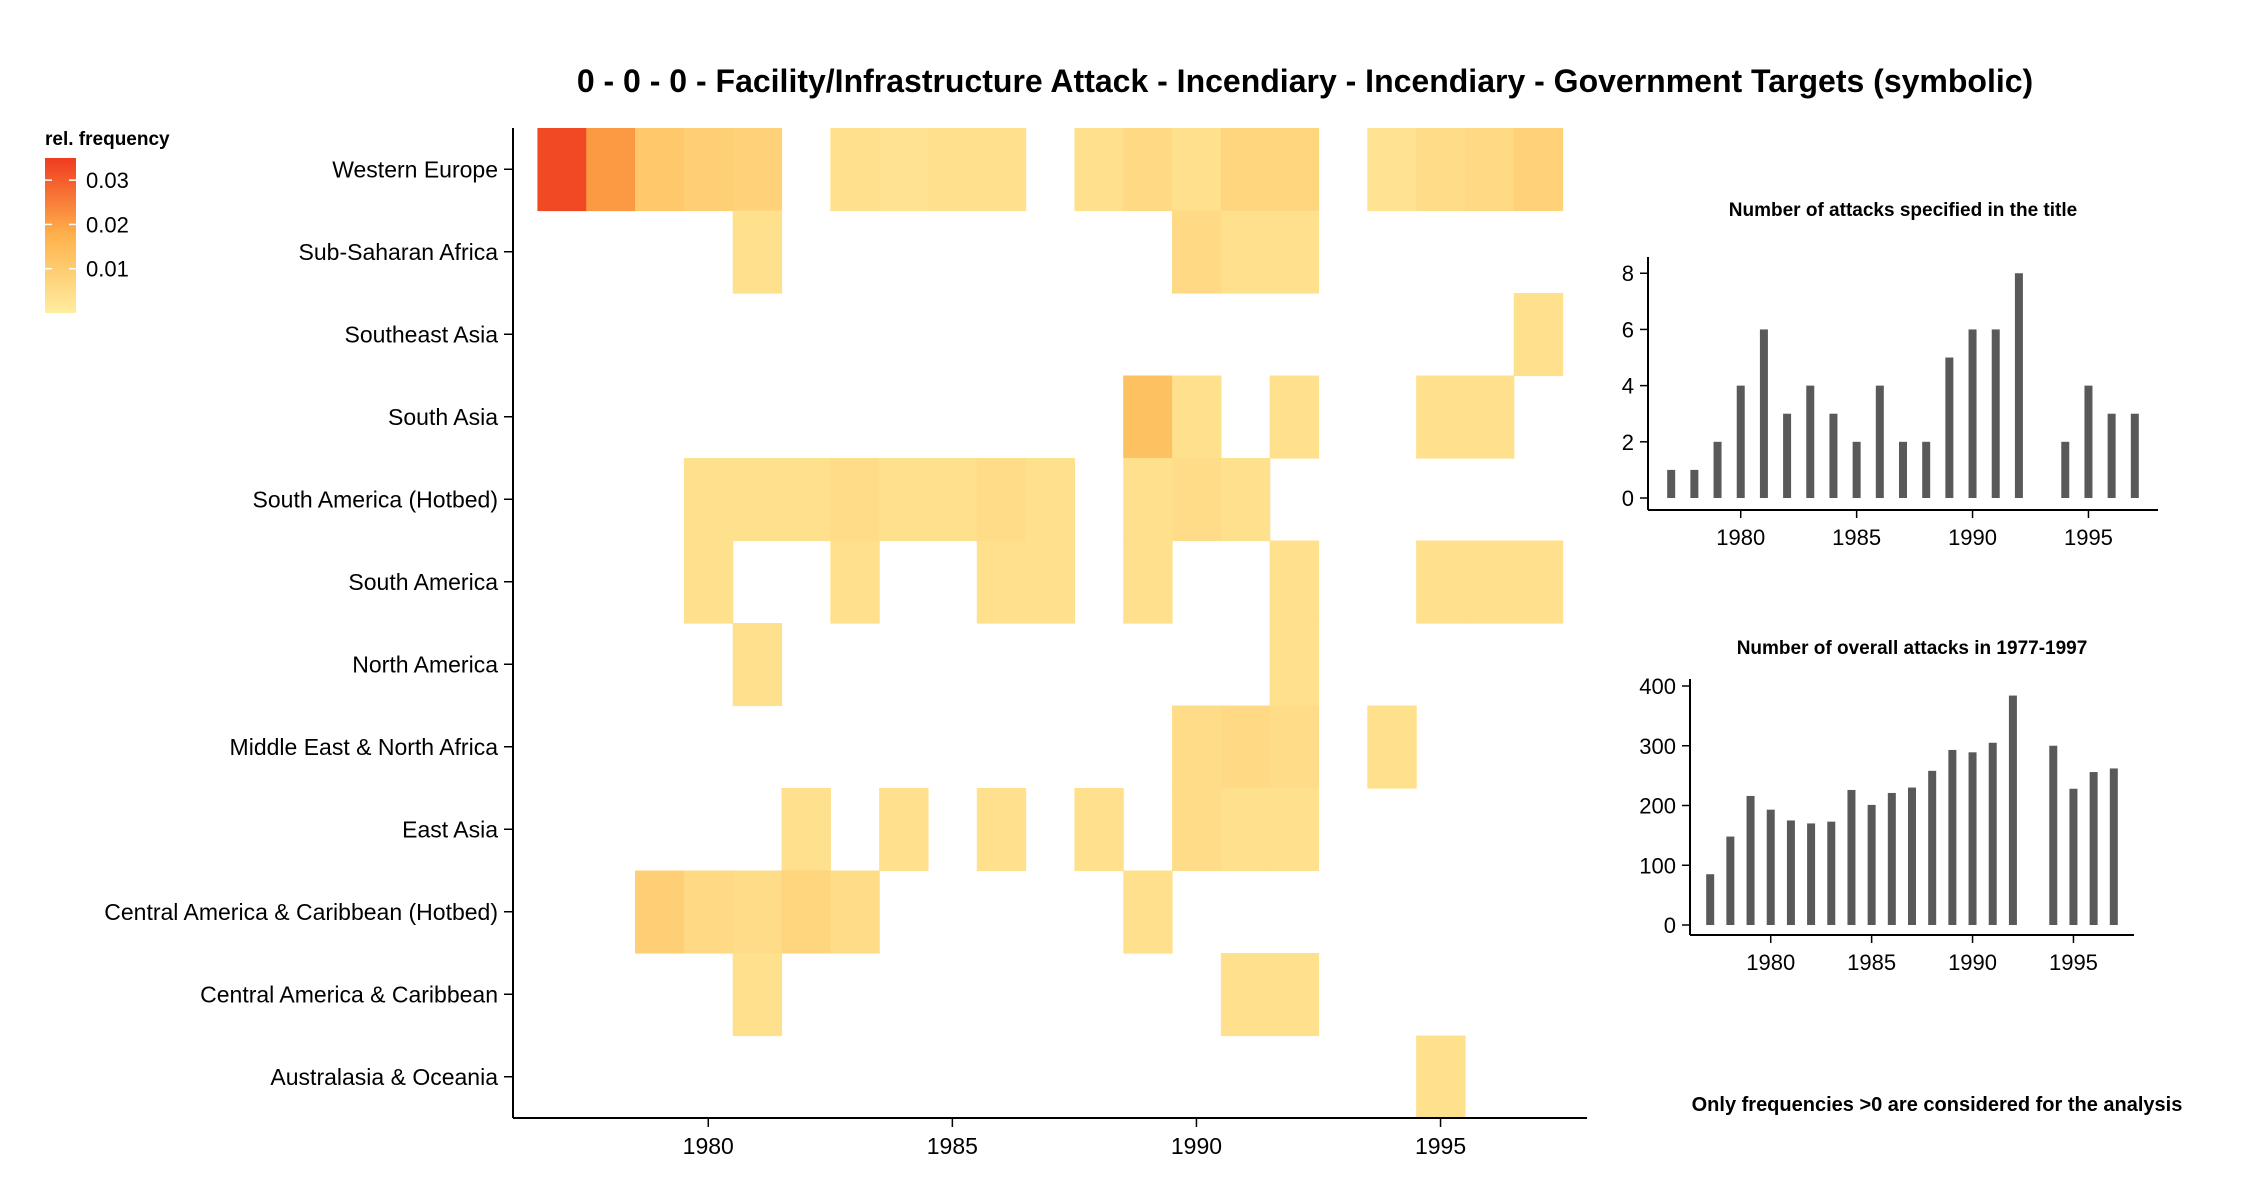 Image resolution: width=2250 pixels, height=1200 pixels. What do you see at coordinates (1657, 746) in the screenshot?
I see `y-tick-label: 300` at bounding box center [1657, 746].